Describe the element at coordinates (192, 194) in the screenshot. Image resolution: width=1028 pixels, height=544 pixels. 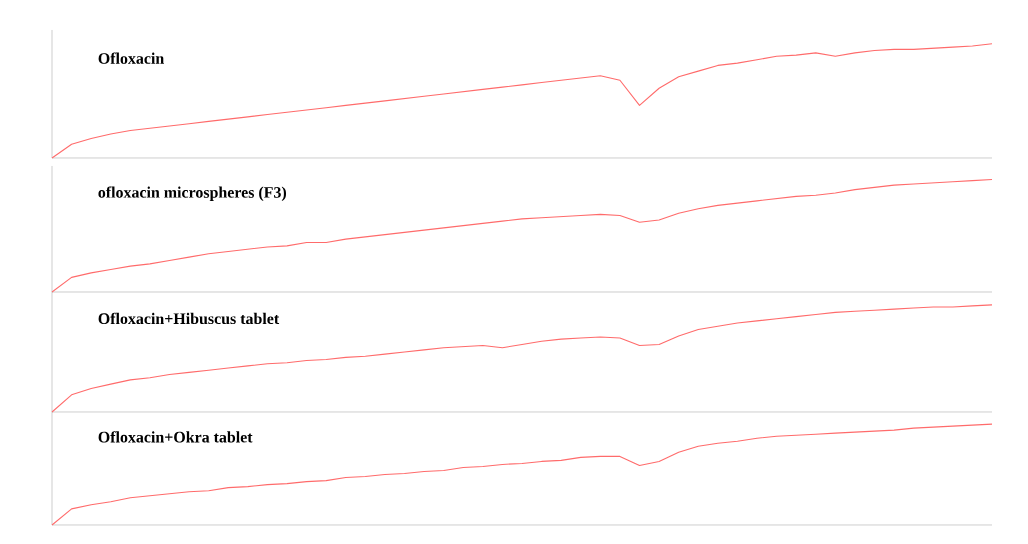
I see `chart-title: ofloxacin microspheres (F3)` at that location.